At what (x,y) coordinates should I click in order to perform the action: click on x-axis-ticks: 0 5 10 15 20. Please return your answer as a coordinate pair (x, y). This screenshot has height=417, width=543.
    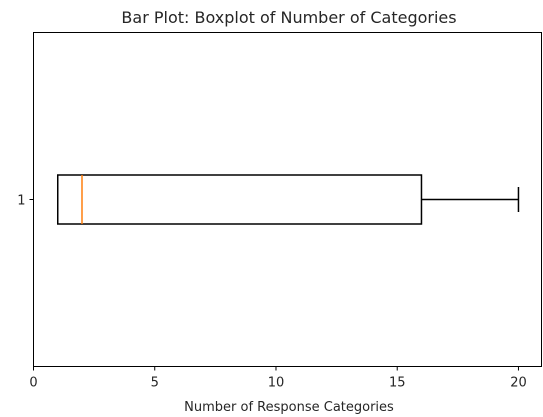
    Looking at the image, I should click on (278, 378).